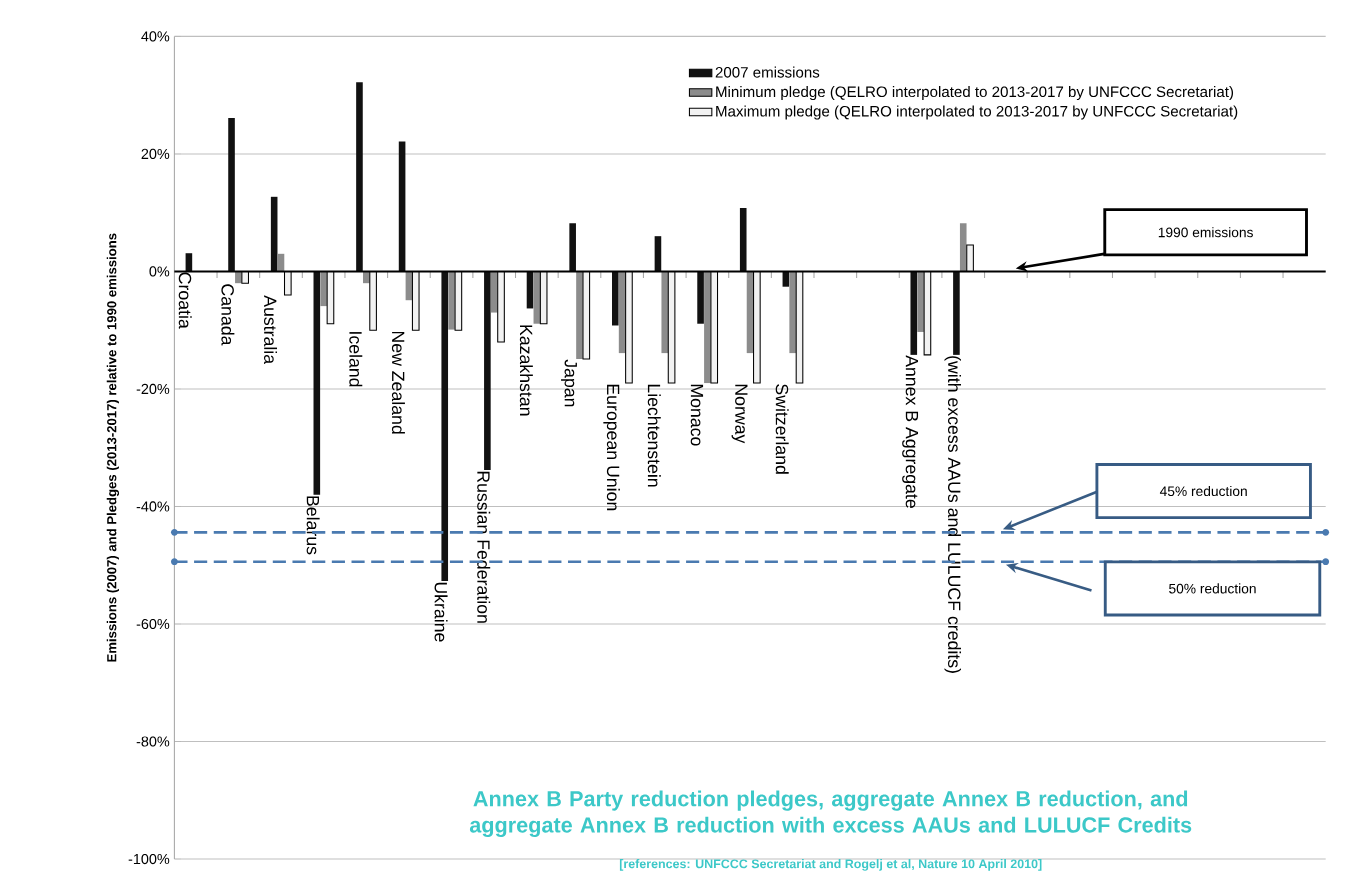 The image size is (1367, 877). What do you see at coordinates (697, 415) in the screenshot?
I see `x-tick-label: Monaco` at bounding box center [697, 415].